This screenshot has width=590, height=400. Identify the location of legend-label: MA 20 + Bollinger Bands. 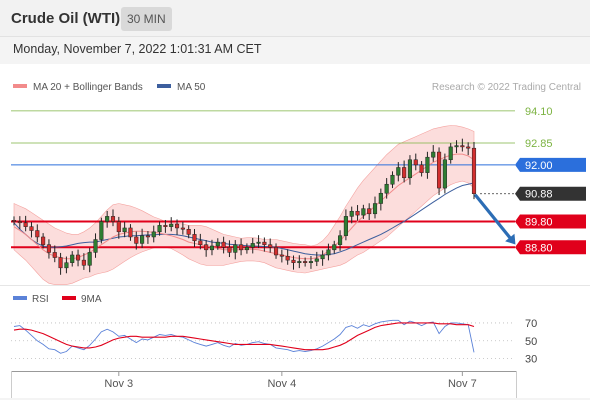
(88, 87).